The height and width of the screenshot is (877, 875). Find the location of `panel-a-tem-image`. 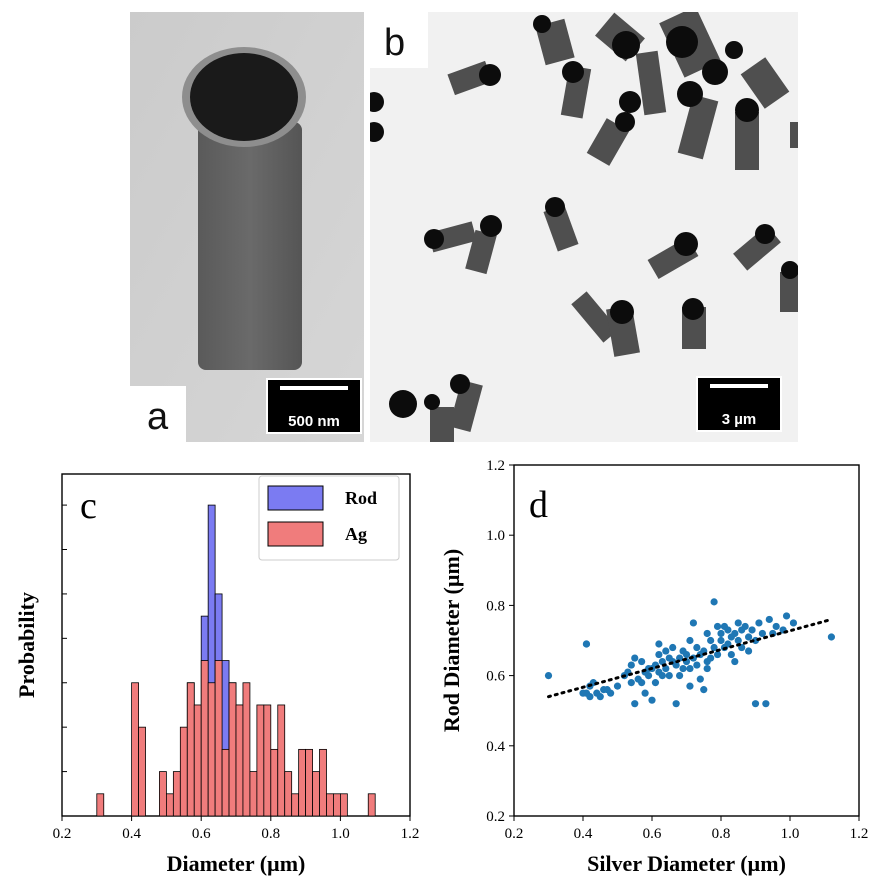

panel-a-tem-image is located at coordinates (247, 227).